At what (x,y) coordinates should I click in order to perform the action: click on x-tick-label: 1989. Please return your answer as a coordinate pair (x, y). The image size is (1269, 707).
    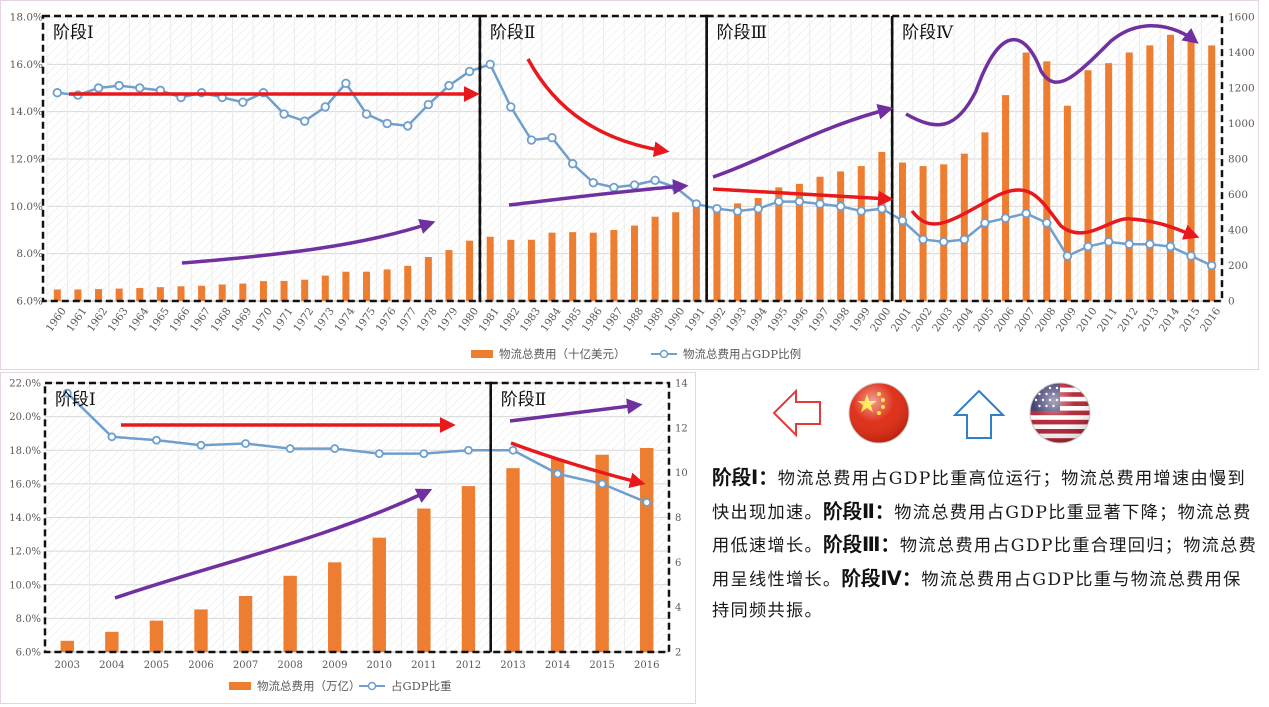
    Looking at the image, I should click on (654, 319).